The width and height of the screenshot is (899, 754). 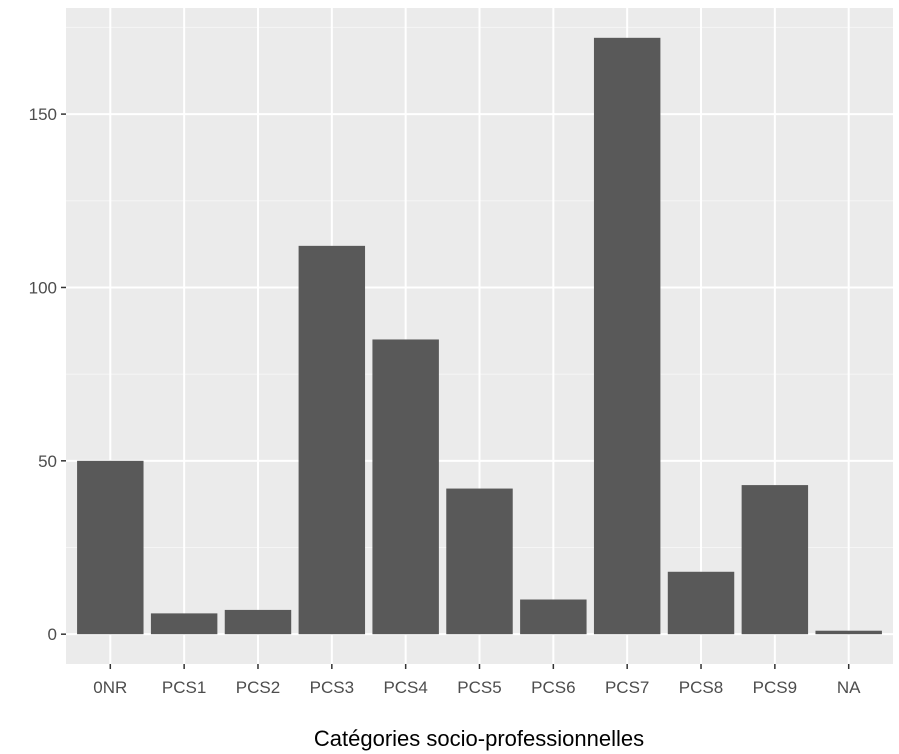 I want to click on y-tick-label: 150, so click(x=43, y=114).